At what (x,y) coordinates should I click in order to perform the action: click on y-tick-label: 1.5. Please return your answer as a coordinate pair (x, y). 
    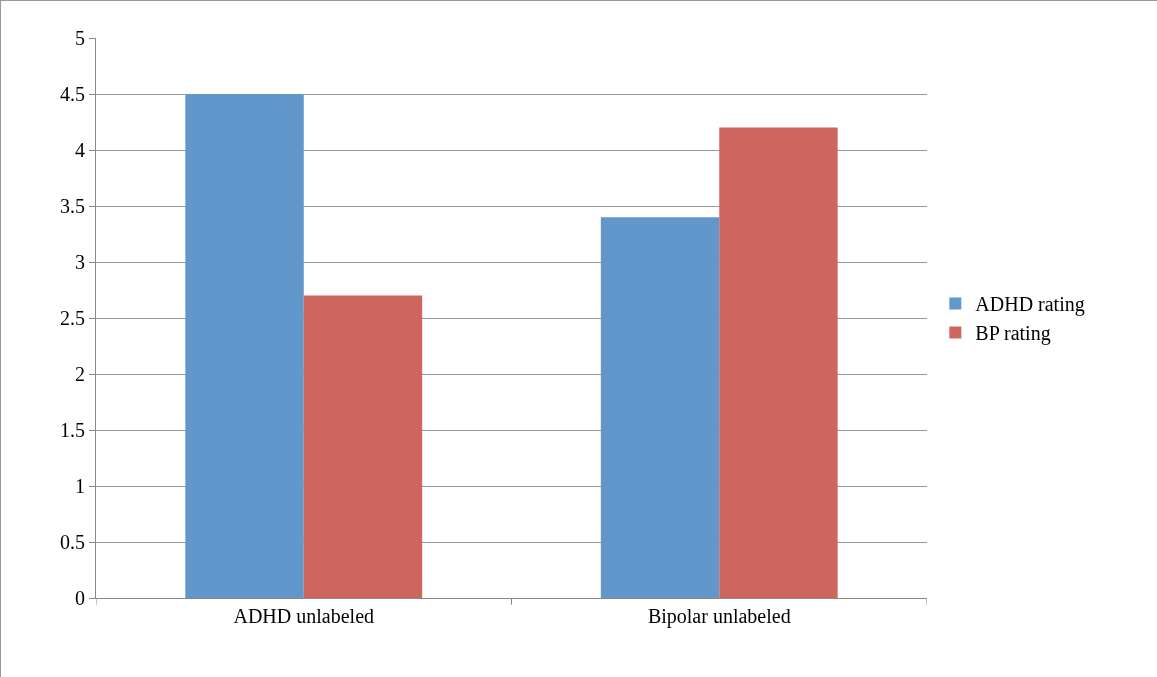
    Looking at the image, I should click on (72, 430).